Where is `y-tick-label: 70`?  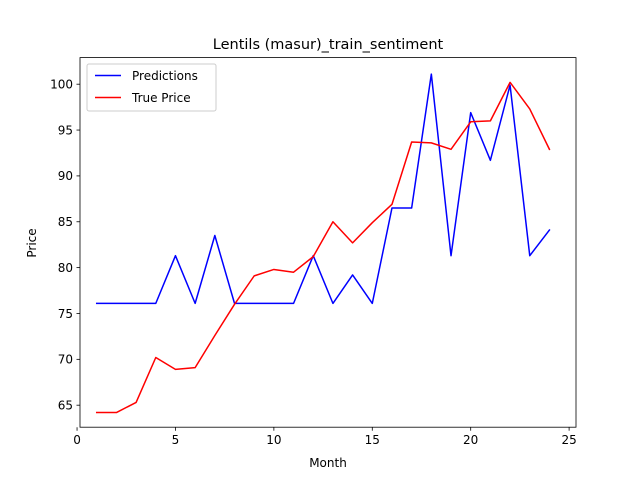 y-tick-label: 70 is located at coordinates (65, 360).